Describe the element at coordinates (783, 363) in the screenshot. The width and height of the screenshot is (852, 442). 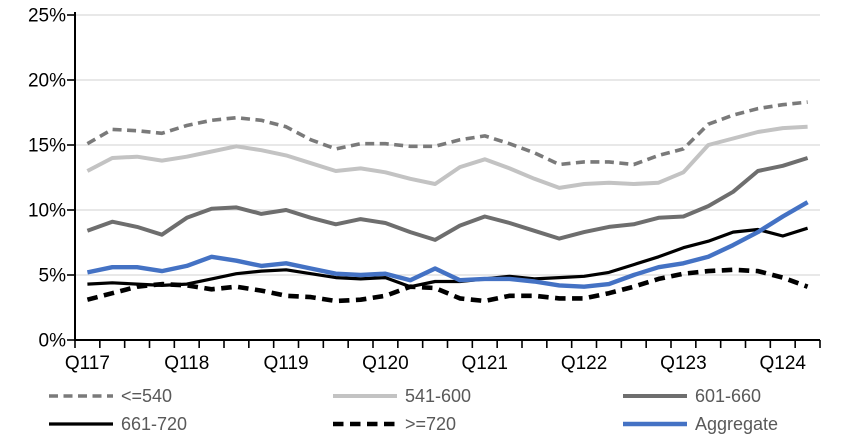
I see `x-axis-label-Q124: Q124` at that location.